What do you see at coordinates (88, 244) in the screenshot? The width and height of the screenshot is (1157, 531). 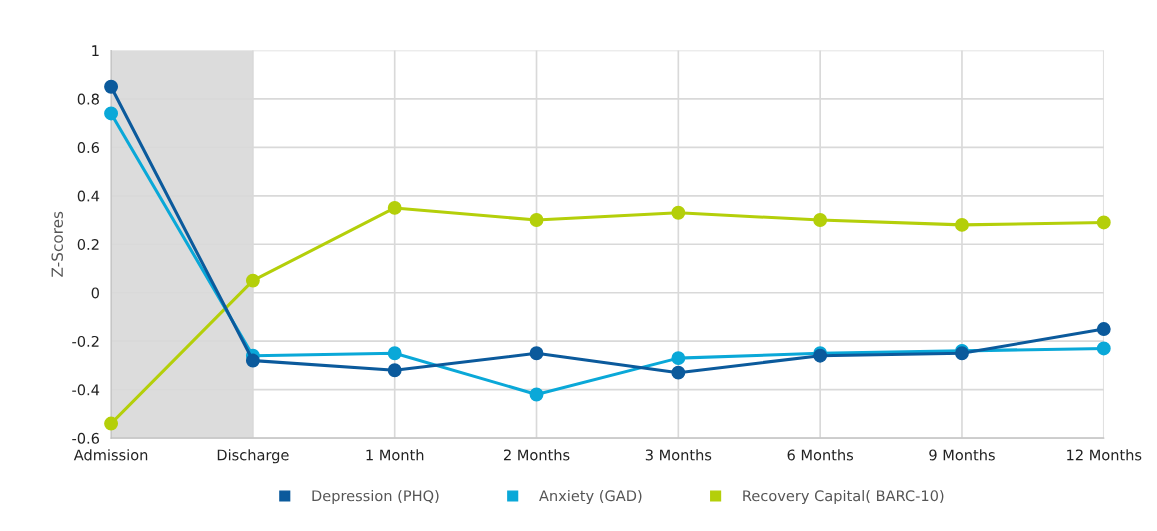 I see `y-tick-label: 0.2` at bounding box center [88, 244].